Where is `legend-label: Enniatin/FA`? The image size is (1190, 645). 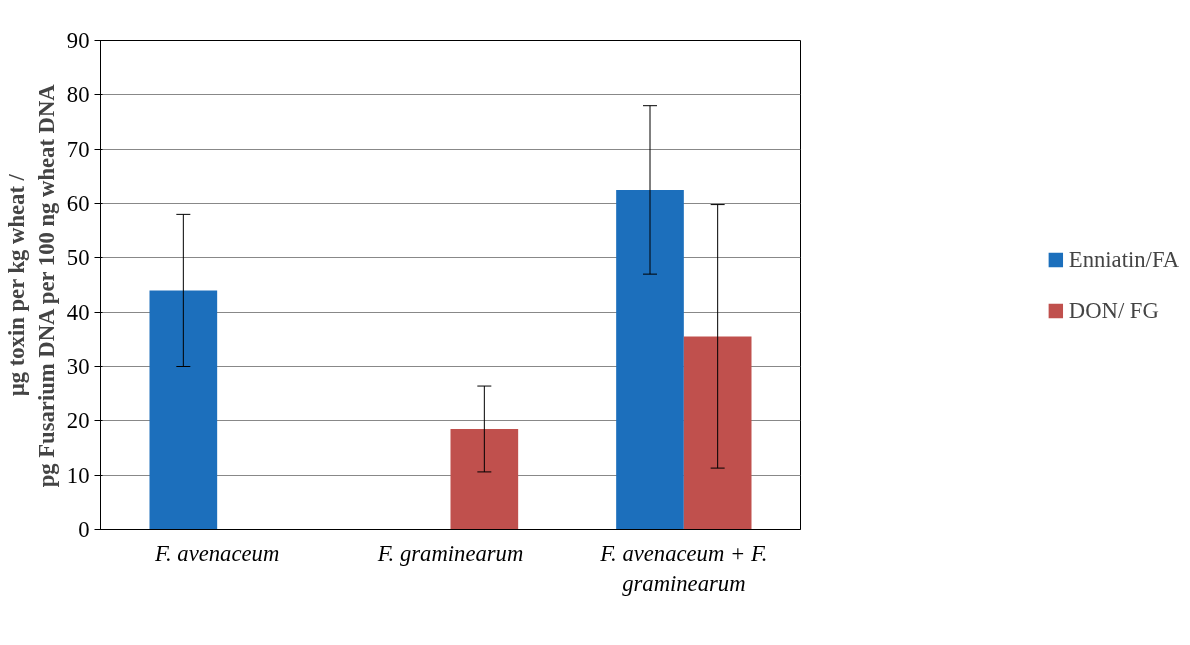
legend-label: Enniatin/FA is located at coordinates (1124, 259).